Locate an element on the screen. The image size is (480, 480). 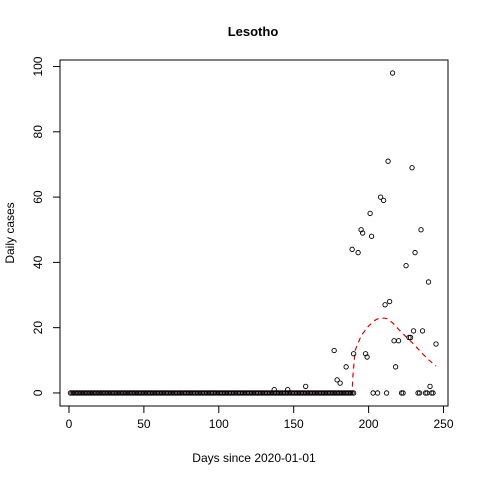
x-tick-label: 100 is located at coordinates (219, 424).